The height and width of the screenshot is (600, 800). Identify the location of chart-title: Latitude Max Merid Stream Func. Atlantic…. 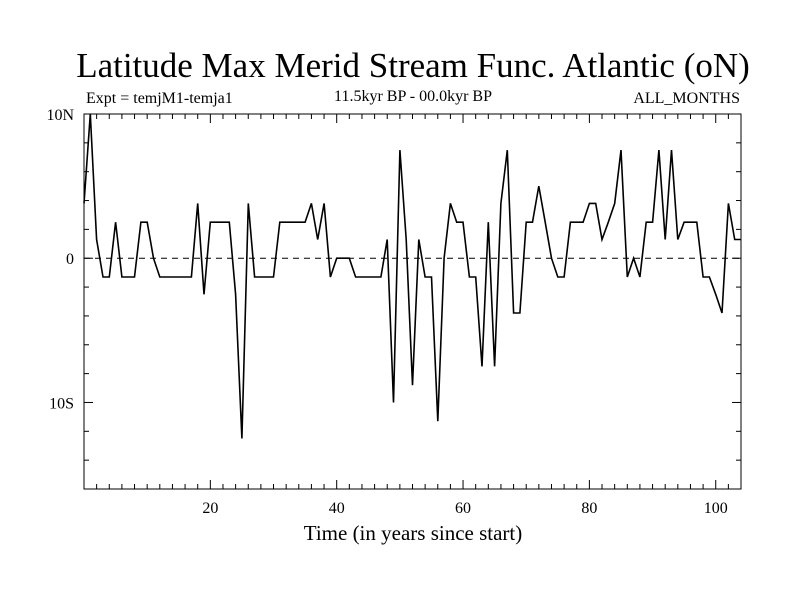
(413, 65).